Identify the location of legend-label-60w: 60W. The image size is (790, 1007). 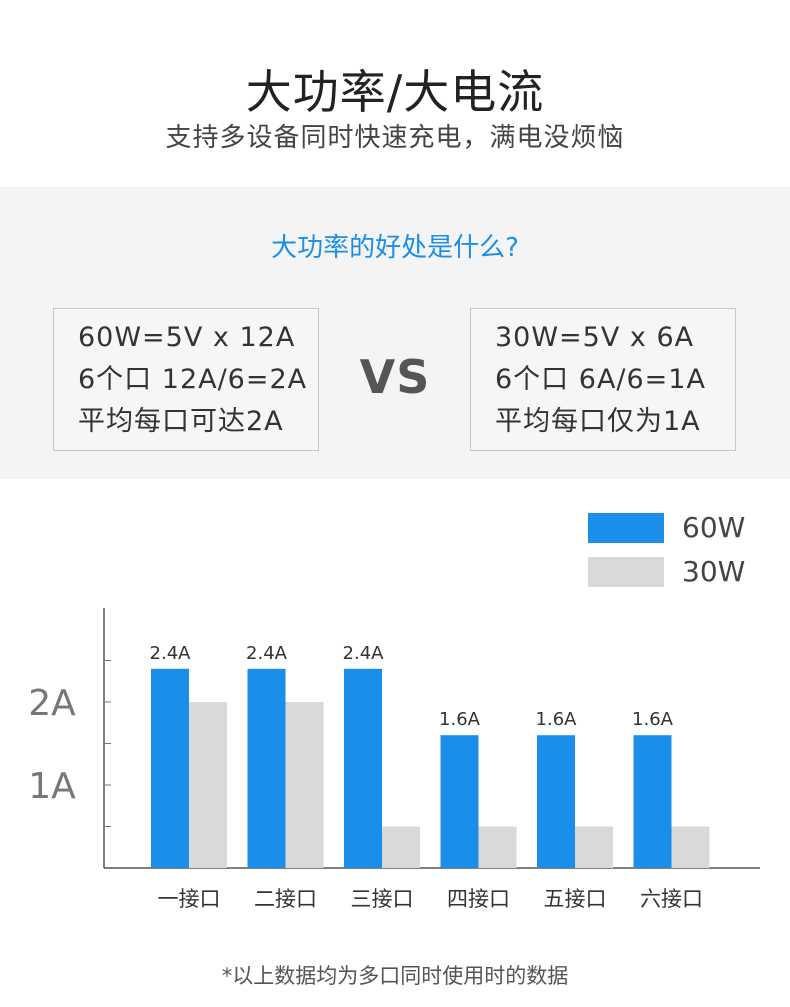
(714, 527).